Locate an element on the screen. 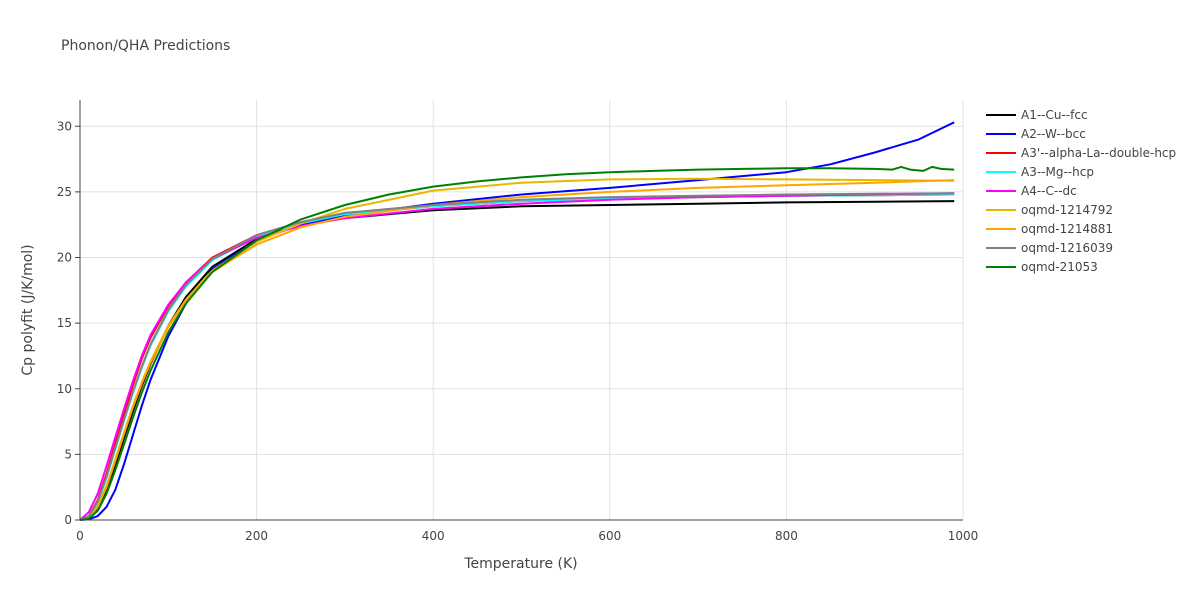 The height and width of the screenshot is (600, 1200). x-tick-label: 200 is located at coordinates (256, 536).